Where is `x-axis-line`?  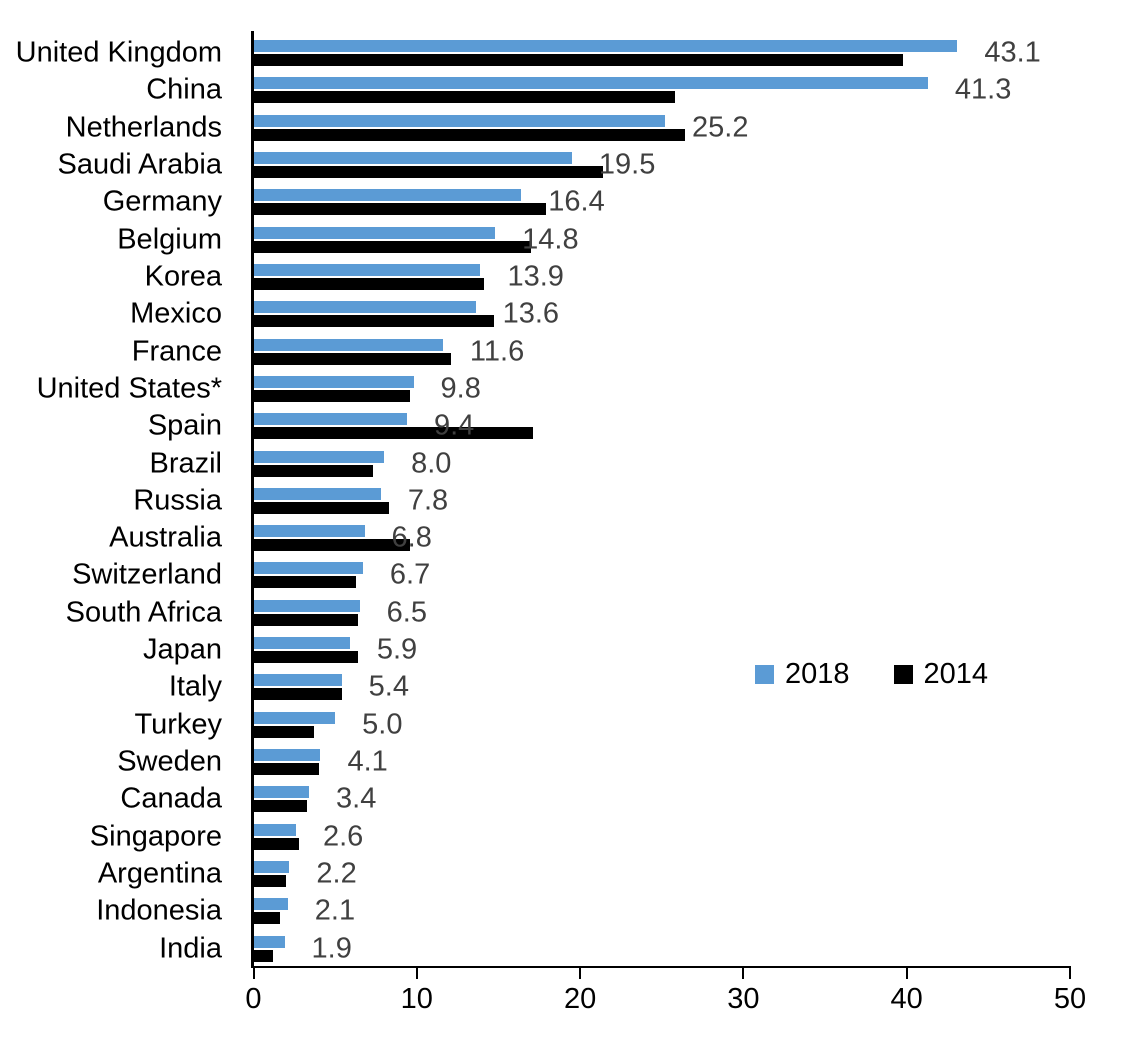
x-axis-line is located at coordinates (661, 966).